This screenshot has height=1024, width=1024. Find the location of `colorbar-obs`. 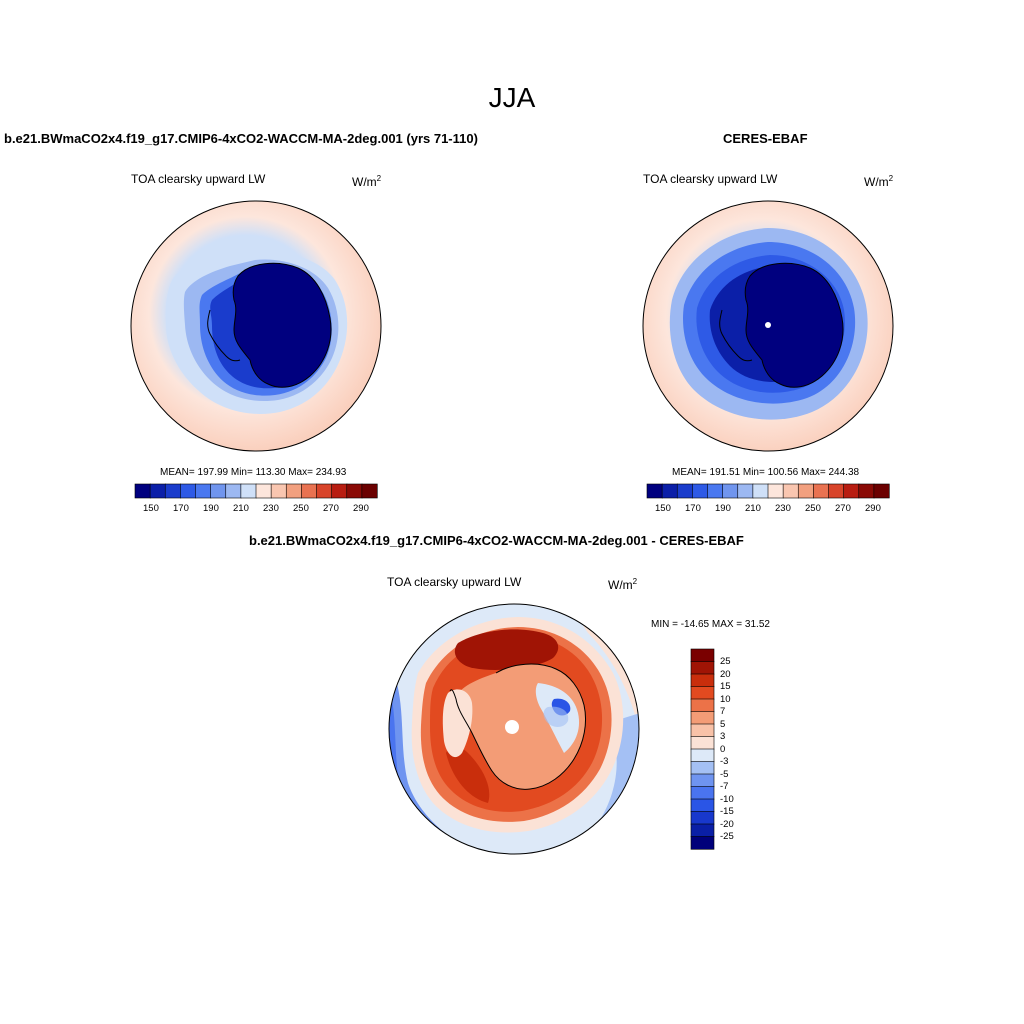

colorbar-obs is located at coordinates (768, 491).